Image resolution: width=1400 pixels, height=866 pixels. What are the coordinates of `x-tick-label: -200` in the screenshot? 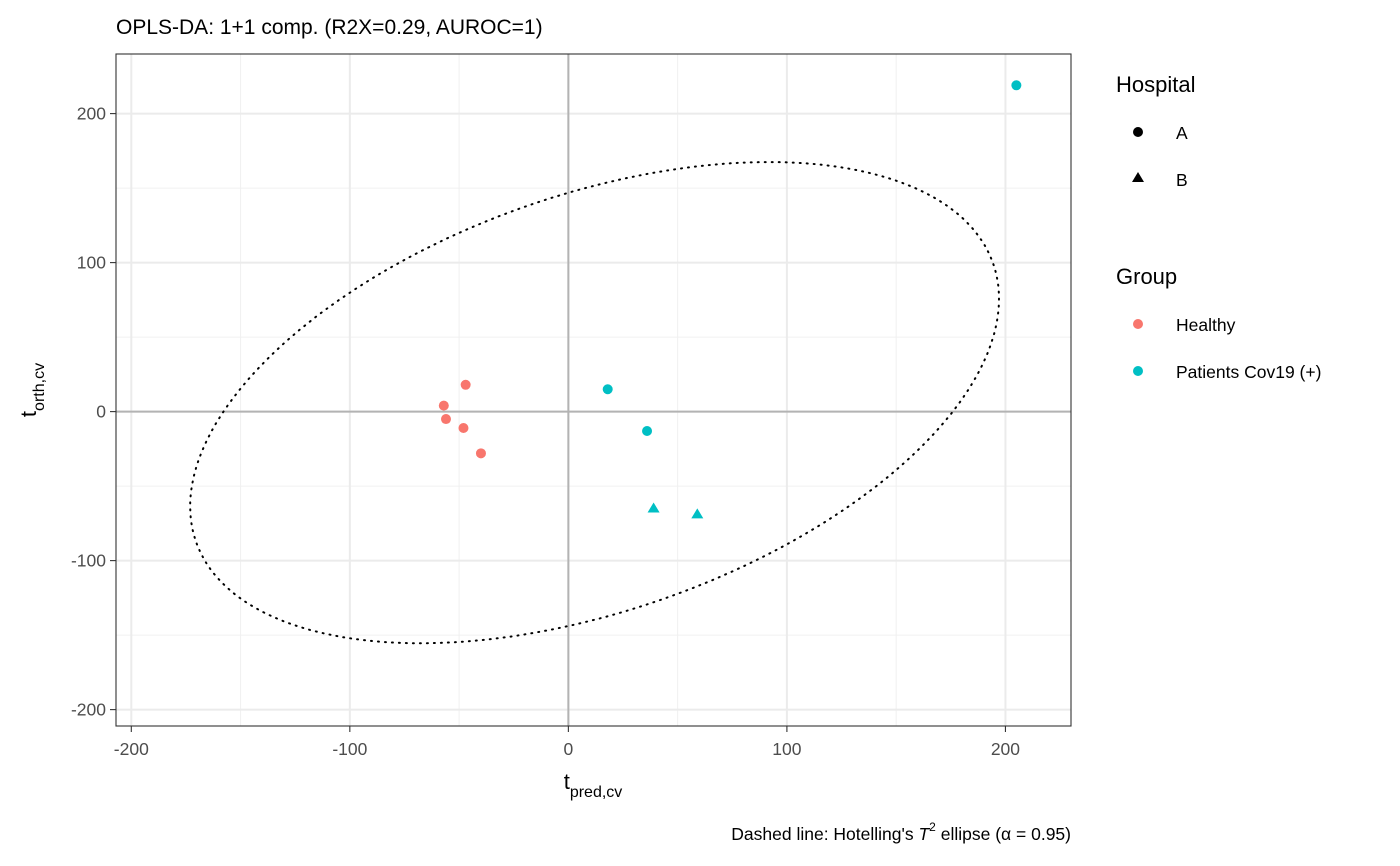 It's located at (131, 749).